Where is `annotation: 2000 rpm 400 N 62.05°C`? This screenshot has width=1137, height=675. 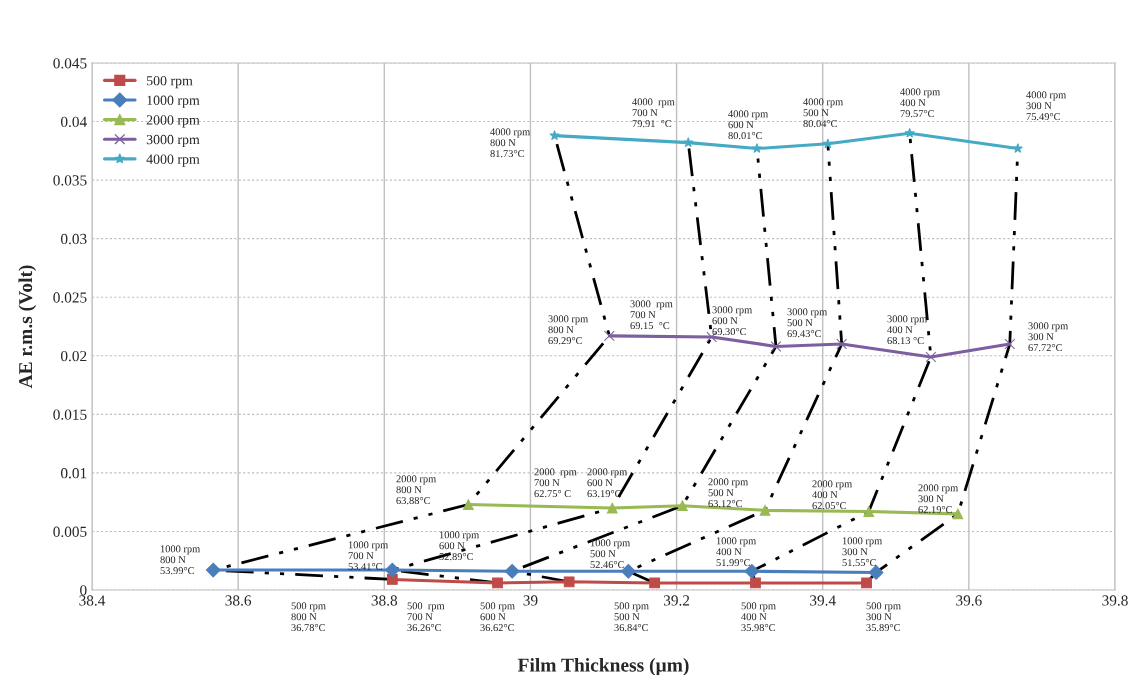 annotation: 2000 rpm 400 N 62.05°C is located at coordinates (832, 495).